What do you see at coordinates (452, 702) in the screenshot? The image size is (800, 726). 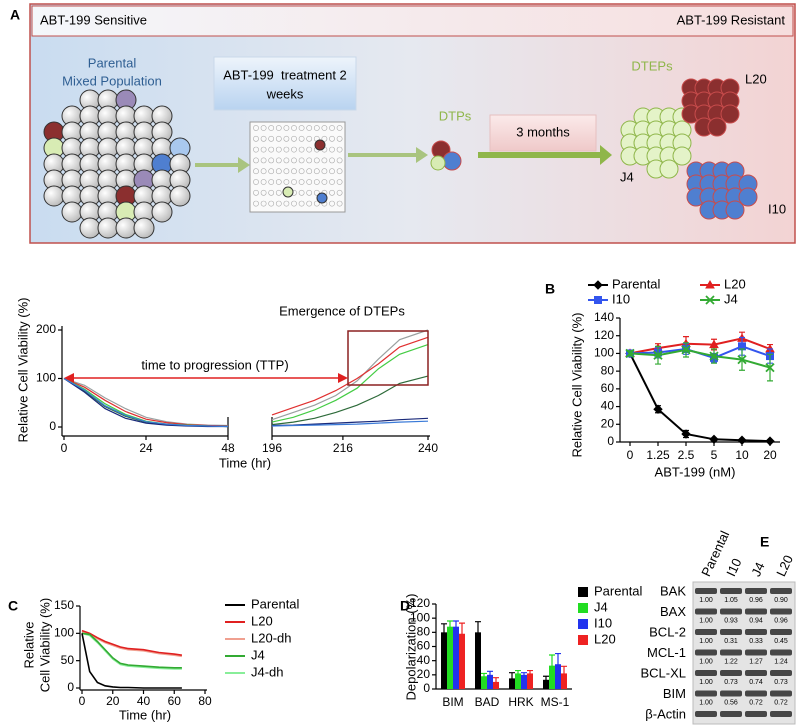 I see `x-tick-label: BIM` at bounding box center [452, 702].